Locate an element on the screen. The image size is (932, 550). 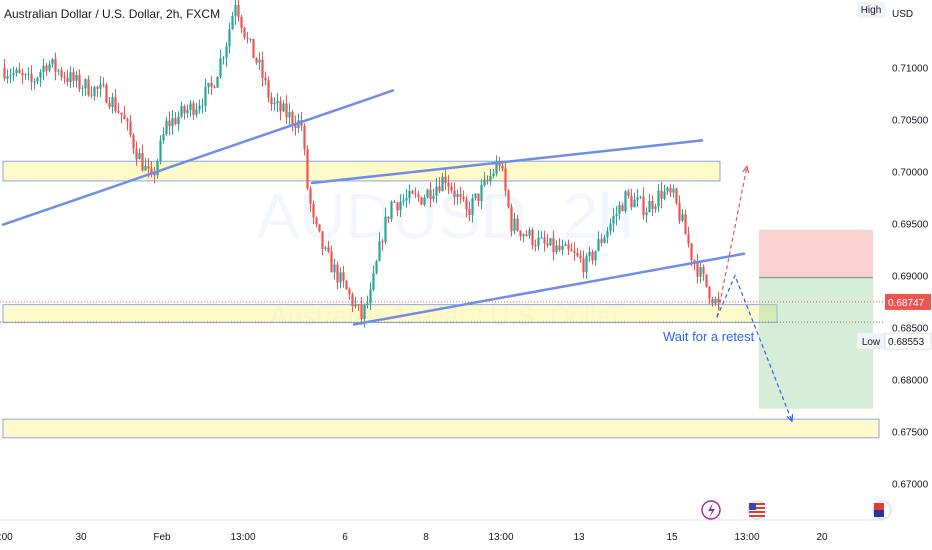
low-price-label: 0.68553 is located at coordinates (906, 342).